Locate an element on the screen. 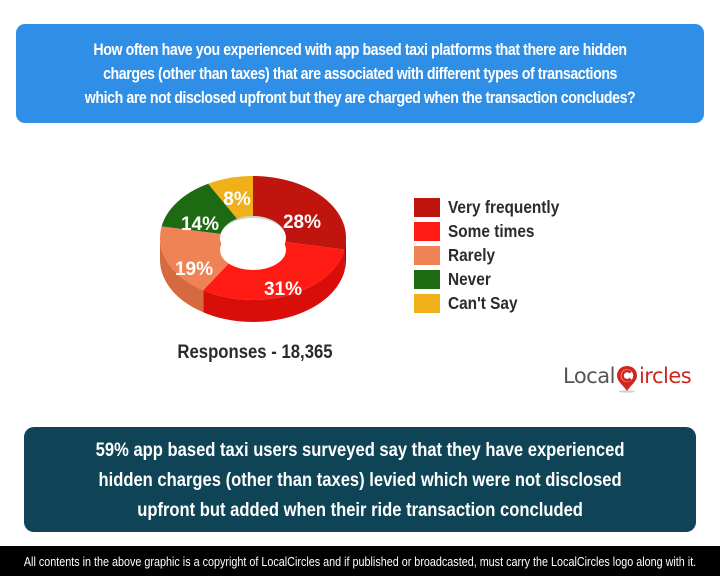 The height and width of the screenshot is (576, 720). slice-wall-some-times is located at coordinates (274, 285).